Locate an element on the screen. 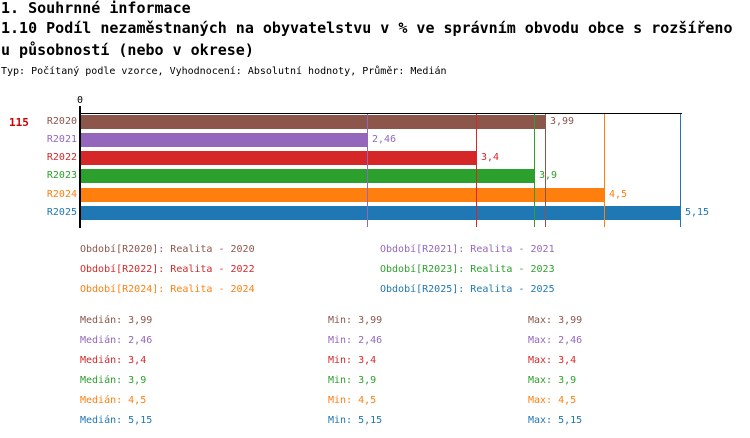 The width and height of the screenshot is (750, 438). zero-tick-label: 0 is located at coordinates (80, 100).